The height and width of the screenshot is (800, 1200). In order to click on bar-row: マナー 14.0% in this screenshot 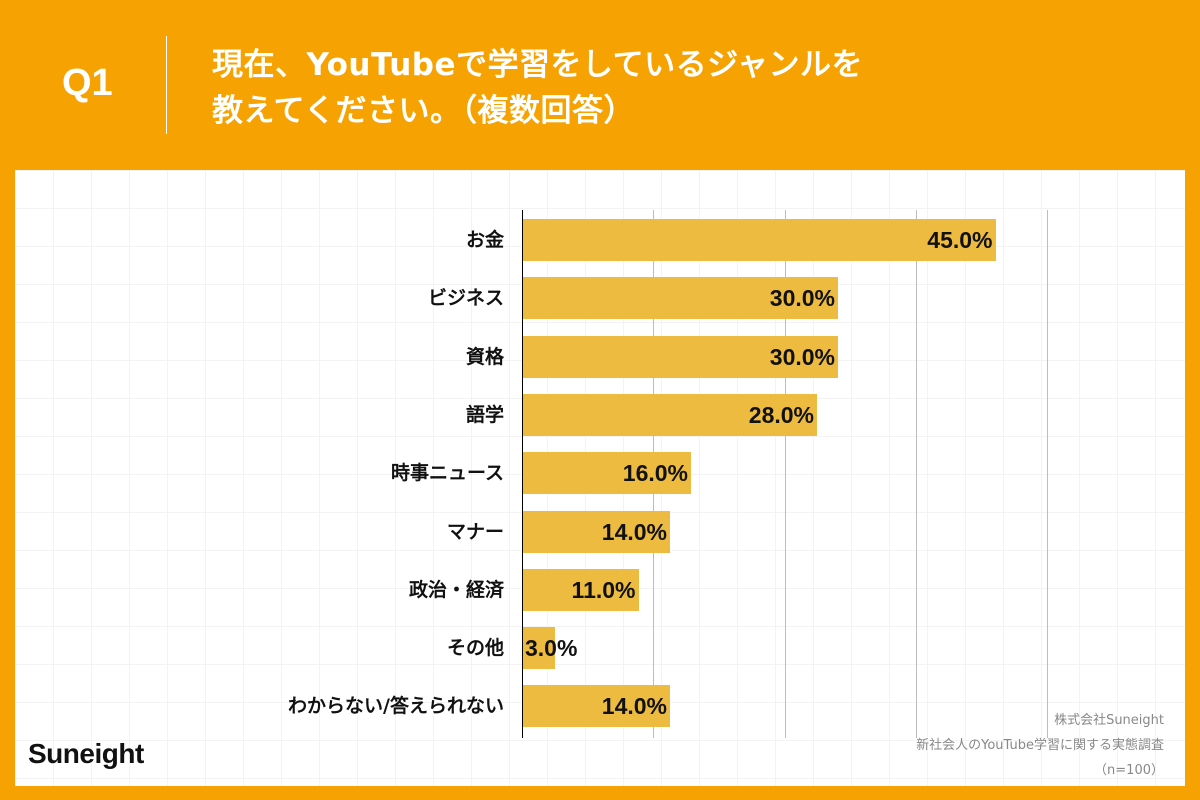, I will do `click(600, 531)`.